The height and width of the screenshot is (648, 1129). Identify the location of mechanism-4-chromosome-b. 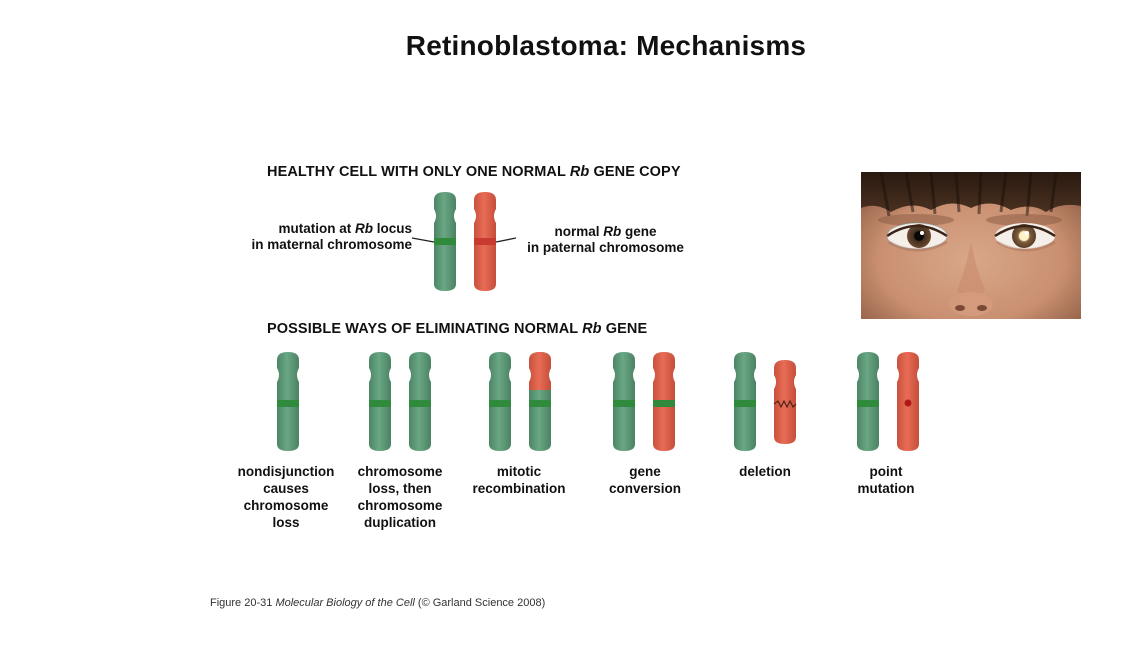
(664, 401).